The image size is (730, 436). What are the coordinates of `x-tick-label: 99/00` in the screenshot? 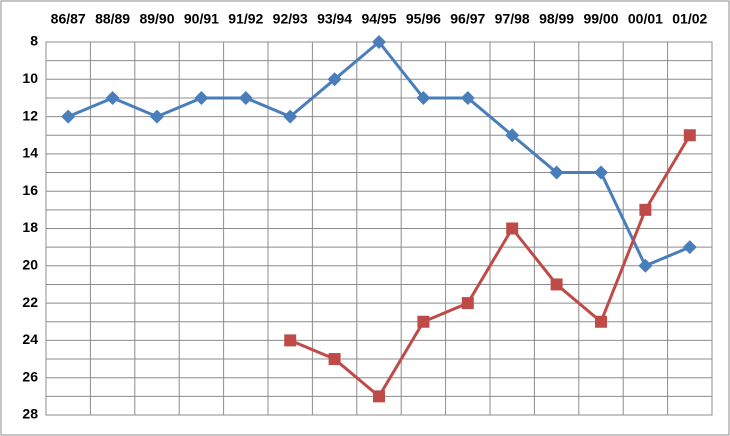 It's located at (600, 19).